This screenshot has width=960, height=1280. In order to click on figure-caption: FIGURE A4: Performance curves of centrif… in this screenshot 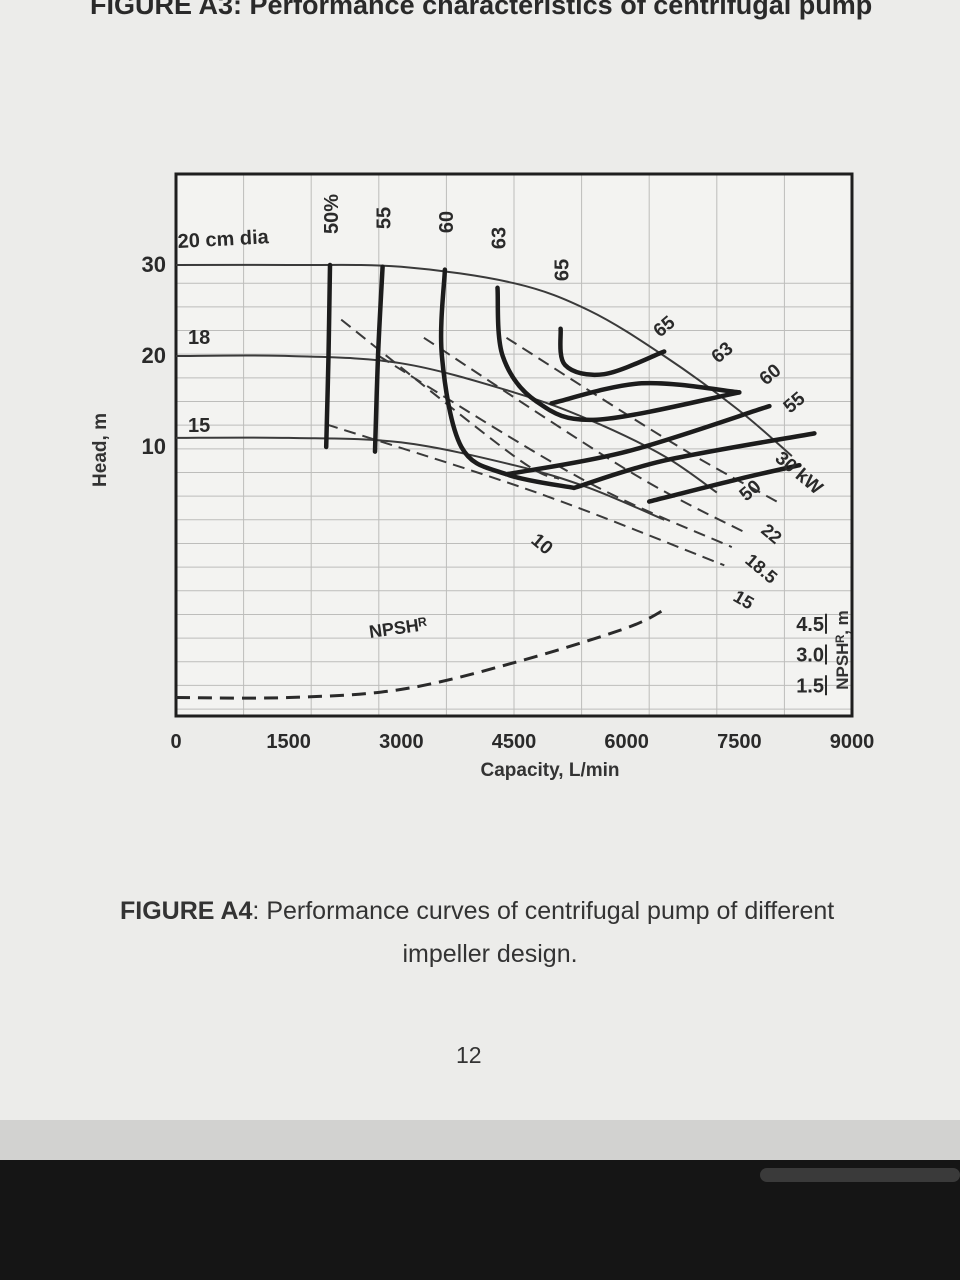, I will do `click(520, 932)`.